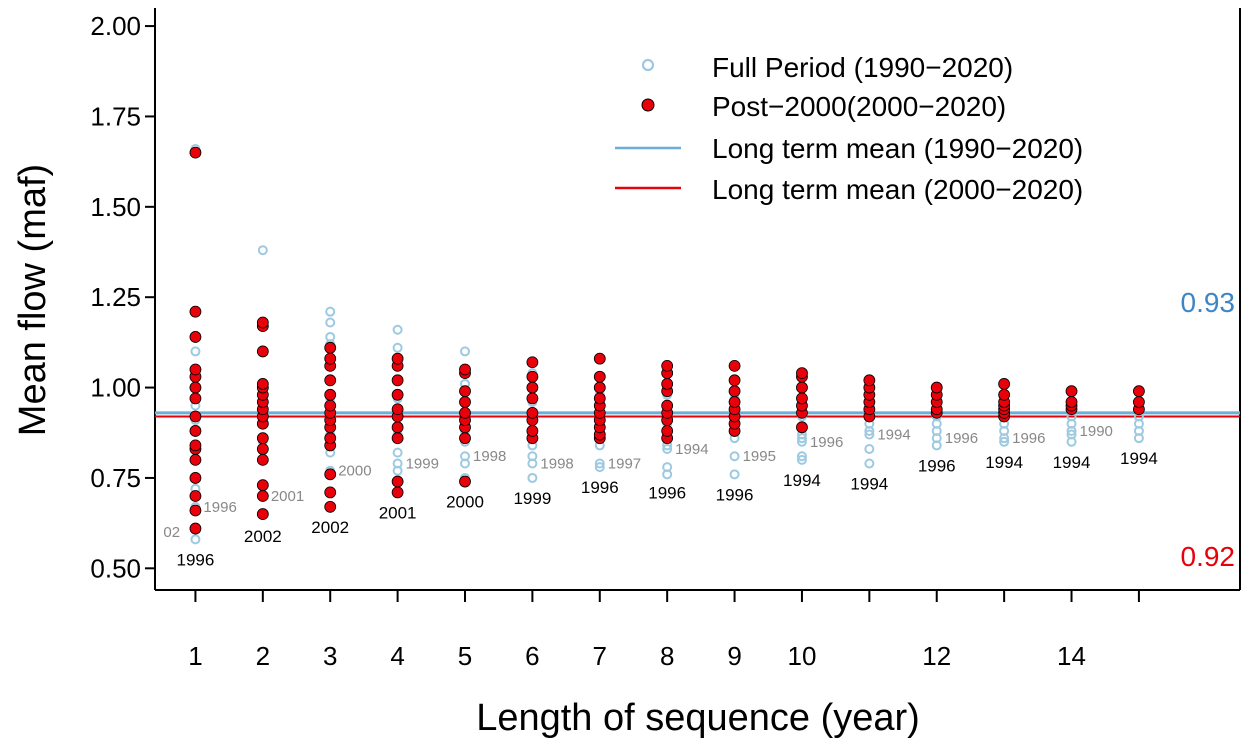 The width and height of the screenshot is (1247, 745). Describe the element at coordinates (398, 512) in the screenshot. I see `year-label-black: 2001` at that location.